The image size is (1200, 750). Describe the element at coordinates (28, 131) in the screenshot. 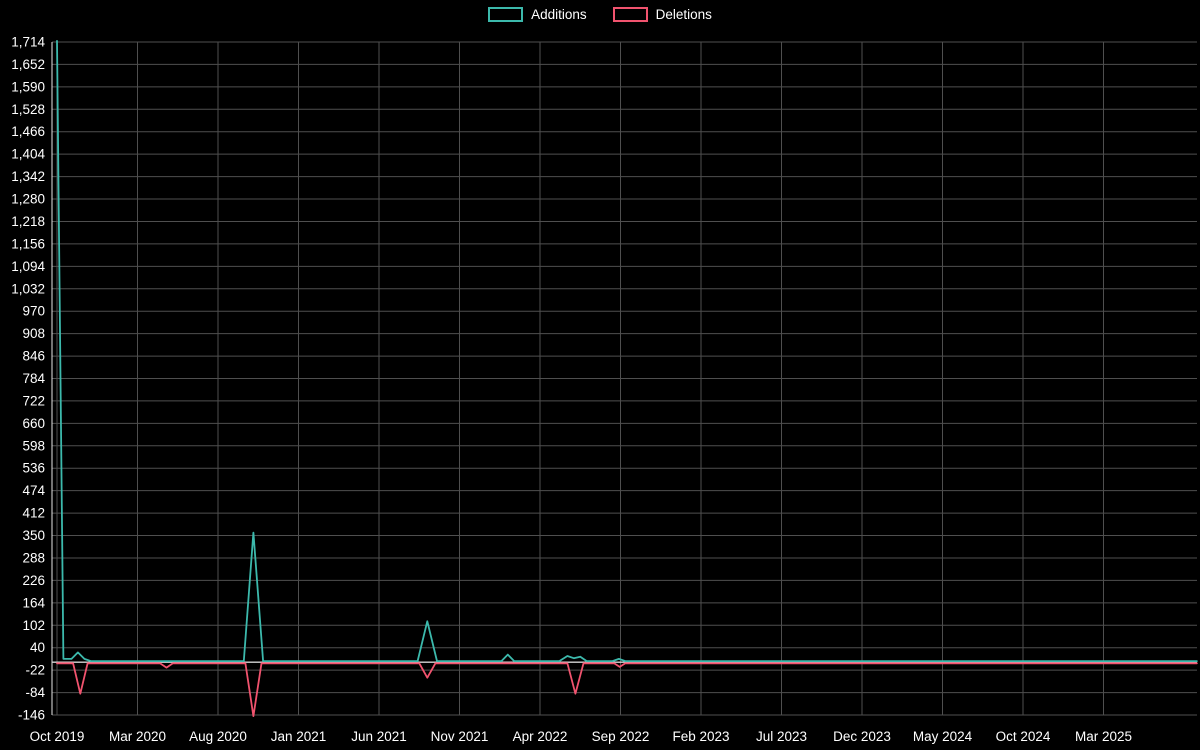

I see `y-axis-tick-label: 1,466` at that location.